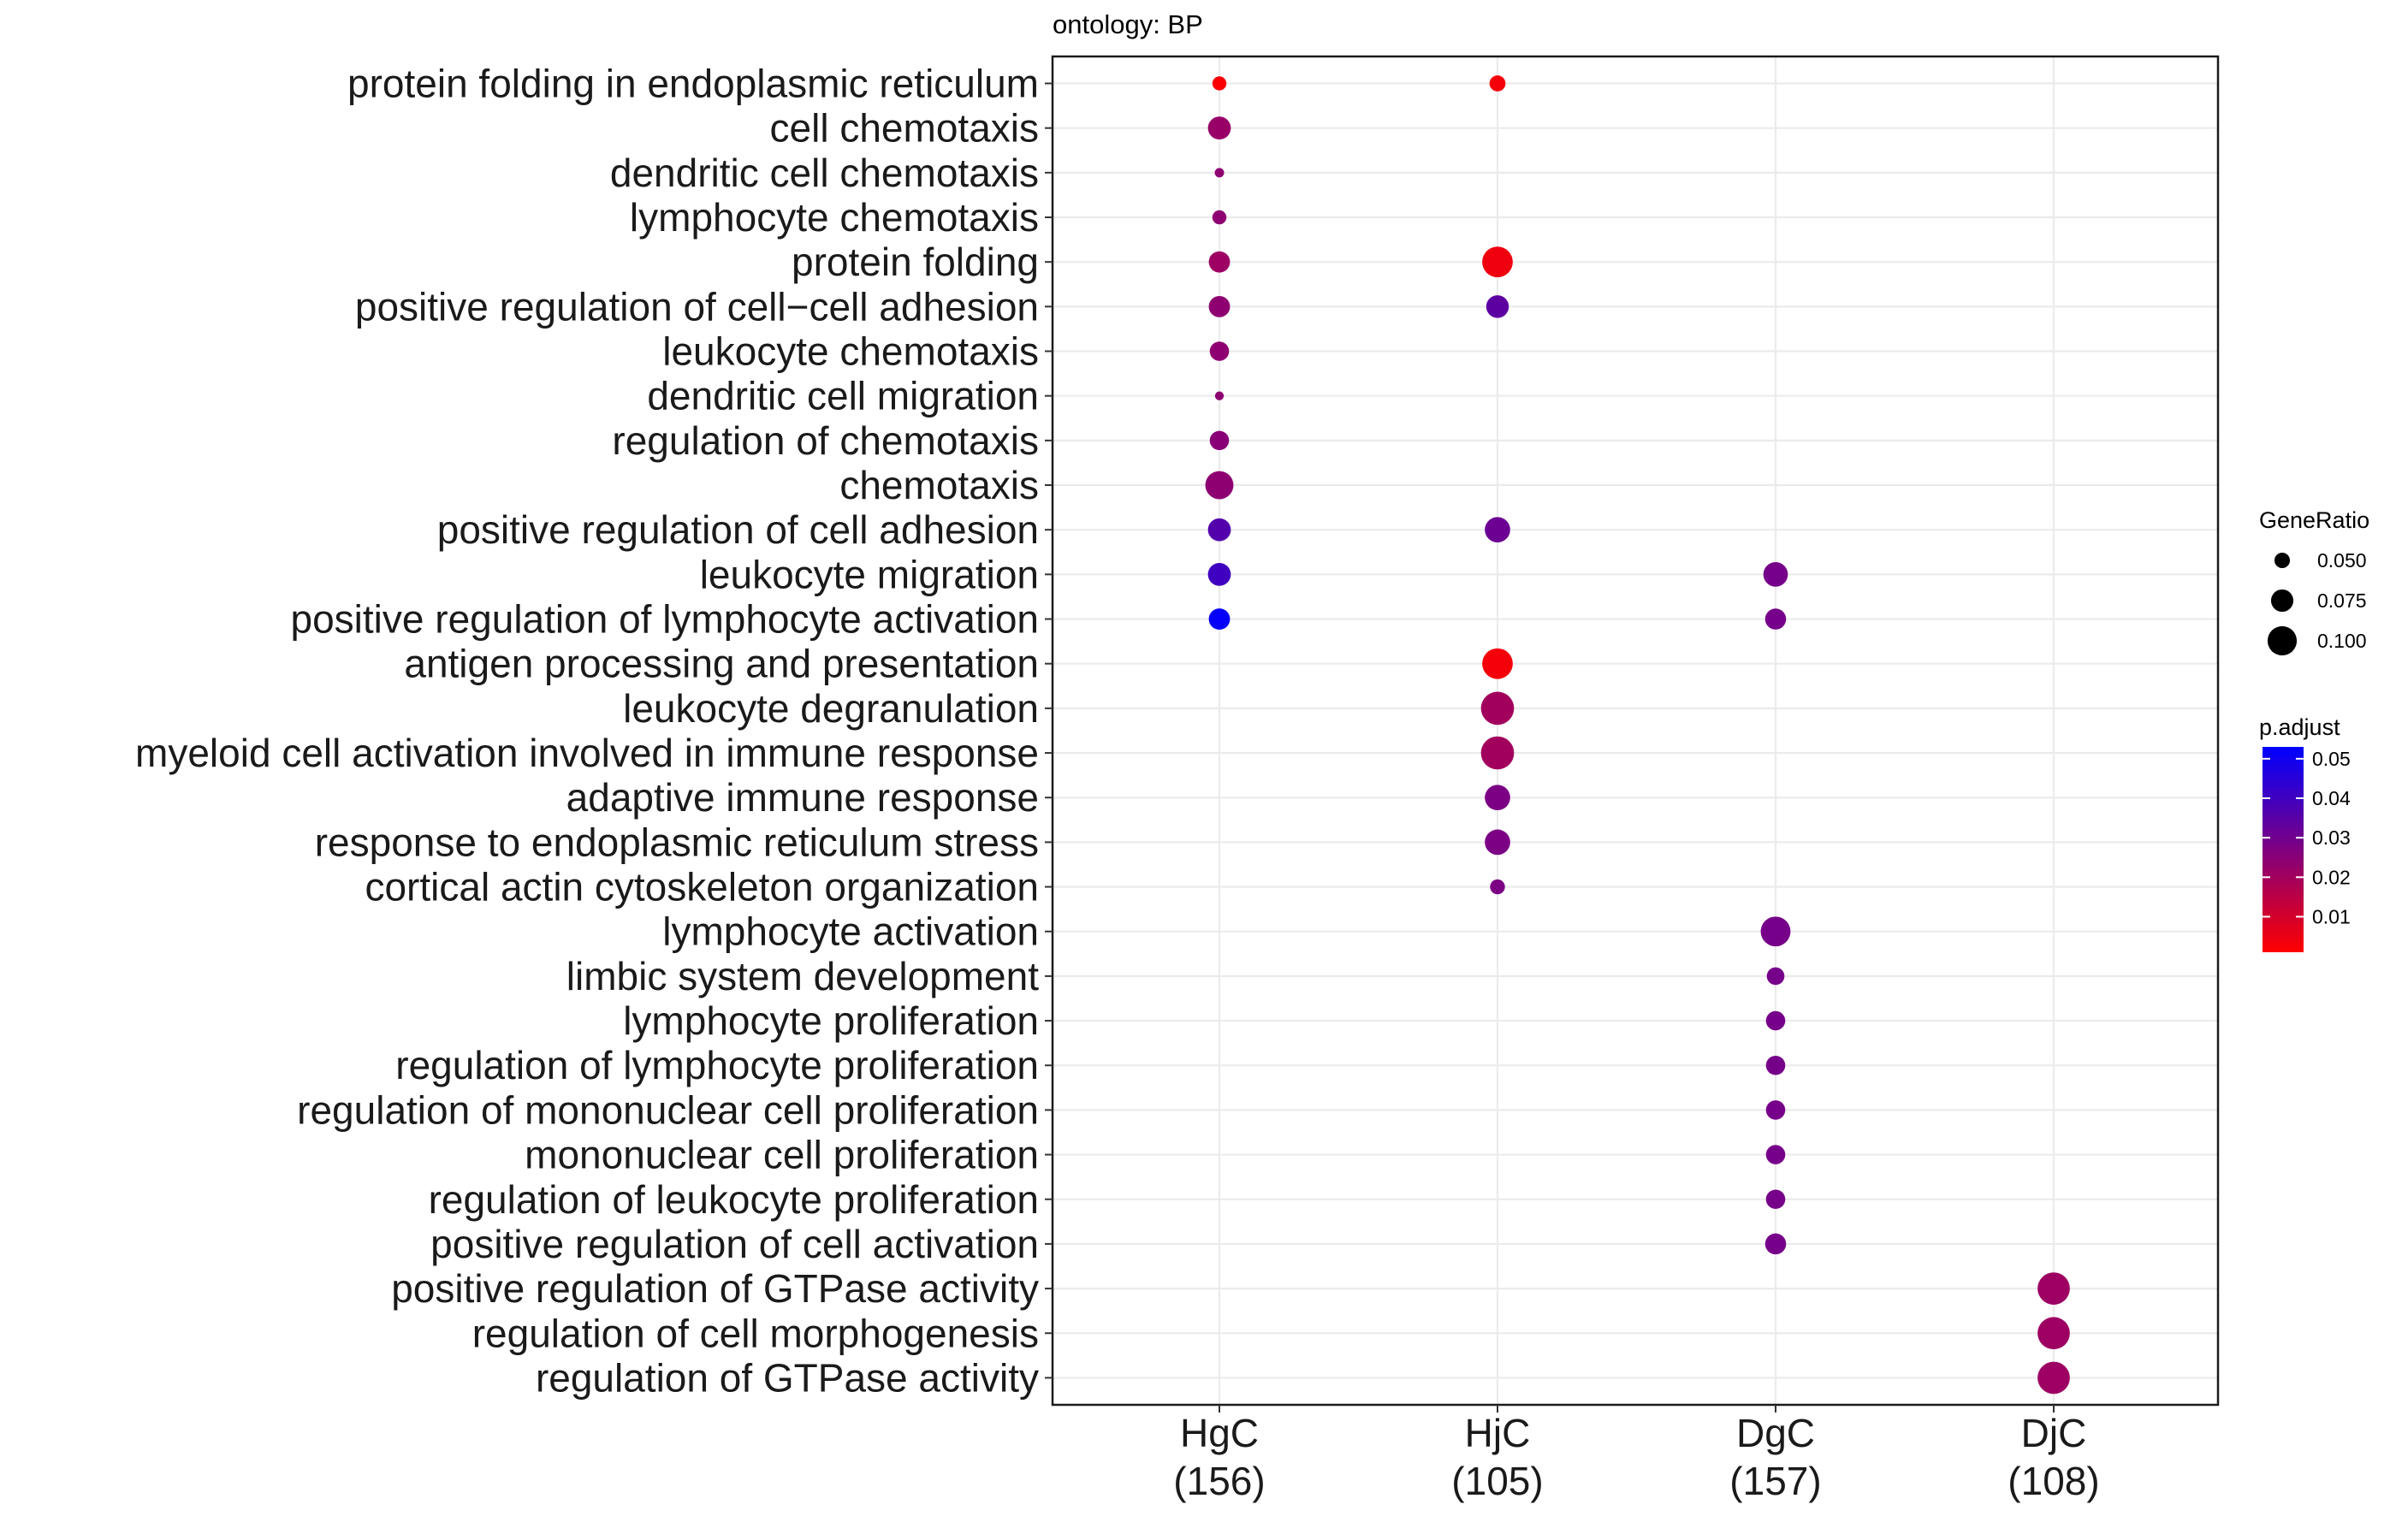 This screenshot has height=1540, width=2396. What do you see at coordinates (1498, 1433) in the screenshot?
I see `x-tick-label-hjc: HjC` at bounding box center [1498, 1433].